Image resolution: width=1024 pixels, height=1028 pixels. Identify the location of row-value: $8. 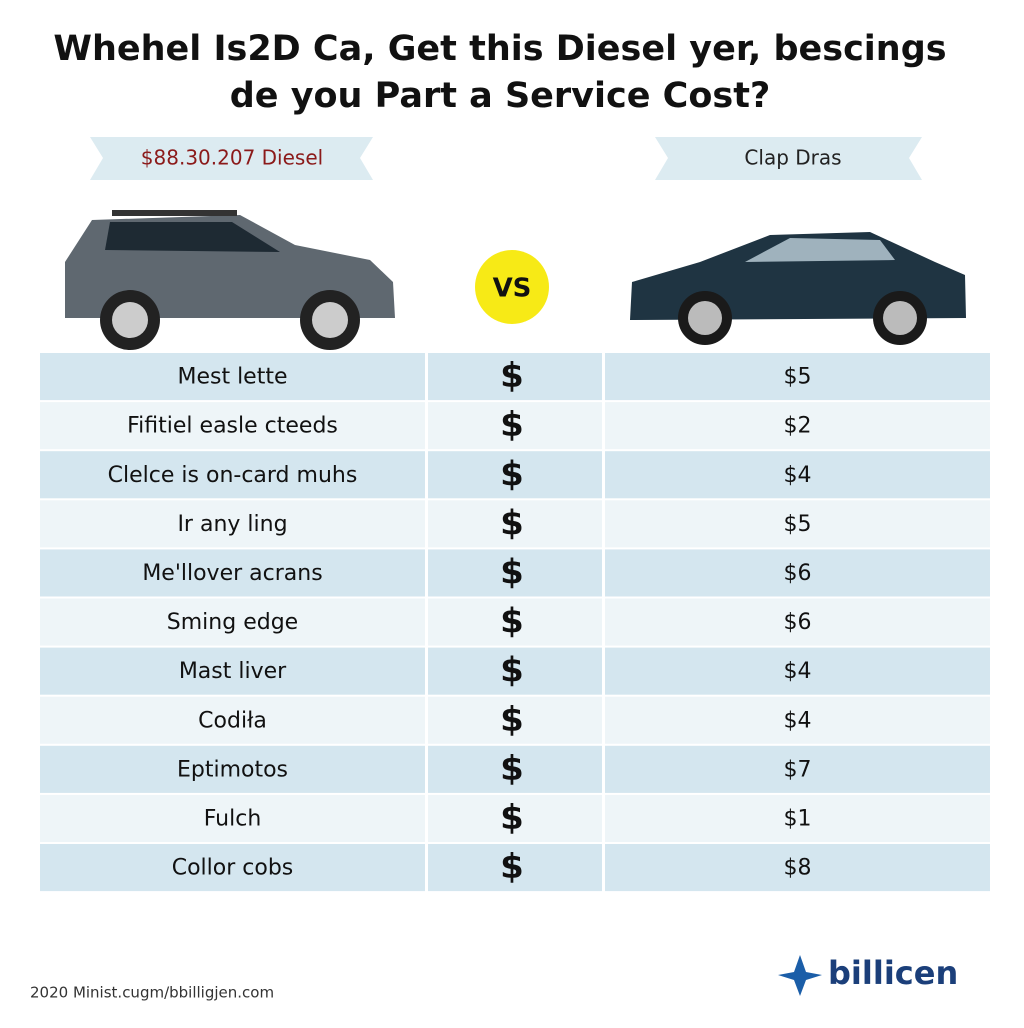
(798, 868).